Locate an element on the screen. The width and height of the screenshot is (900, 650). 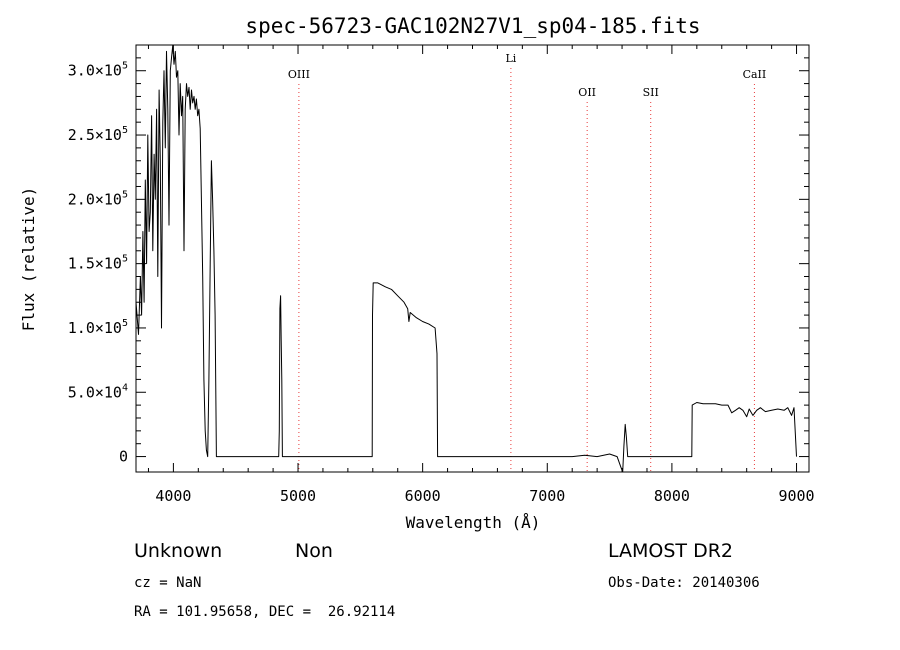
sky-coordinates: RA = 101.95658, DEC = 26.92114 is located at coordinates (265, 612).